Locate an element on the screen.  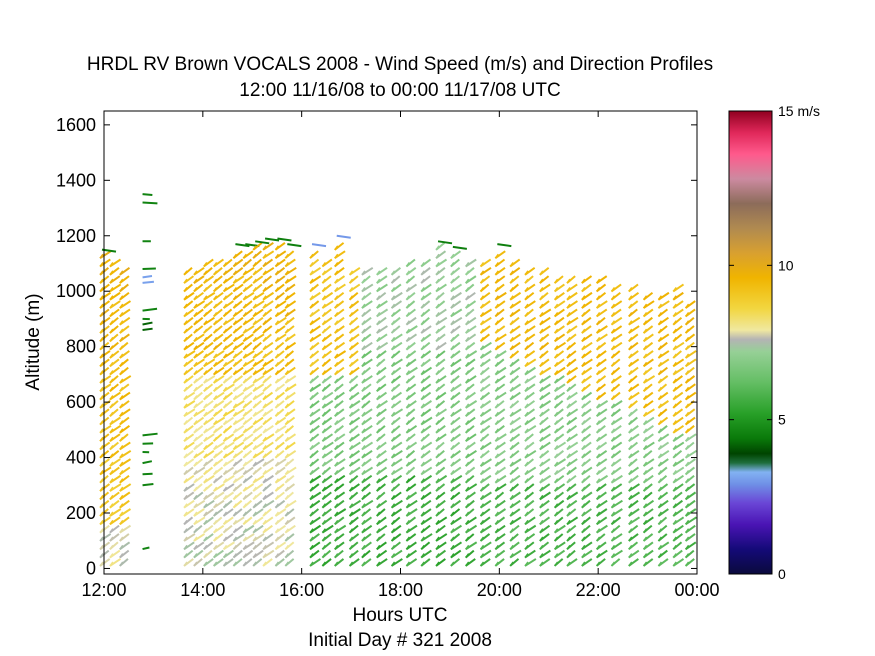
chart-subtitle: 12:00 11/16/08 to 00:00 11/17/08 UTC is located at coordinates (399, 90).